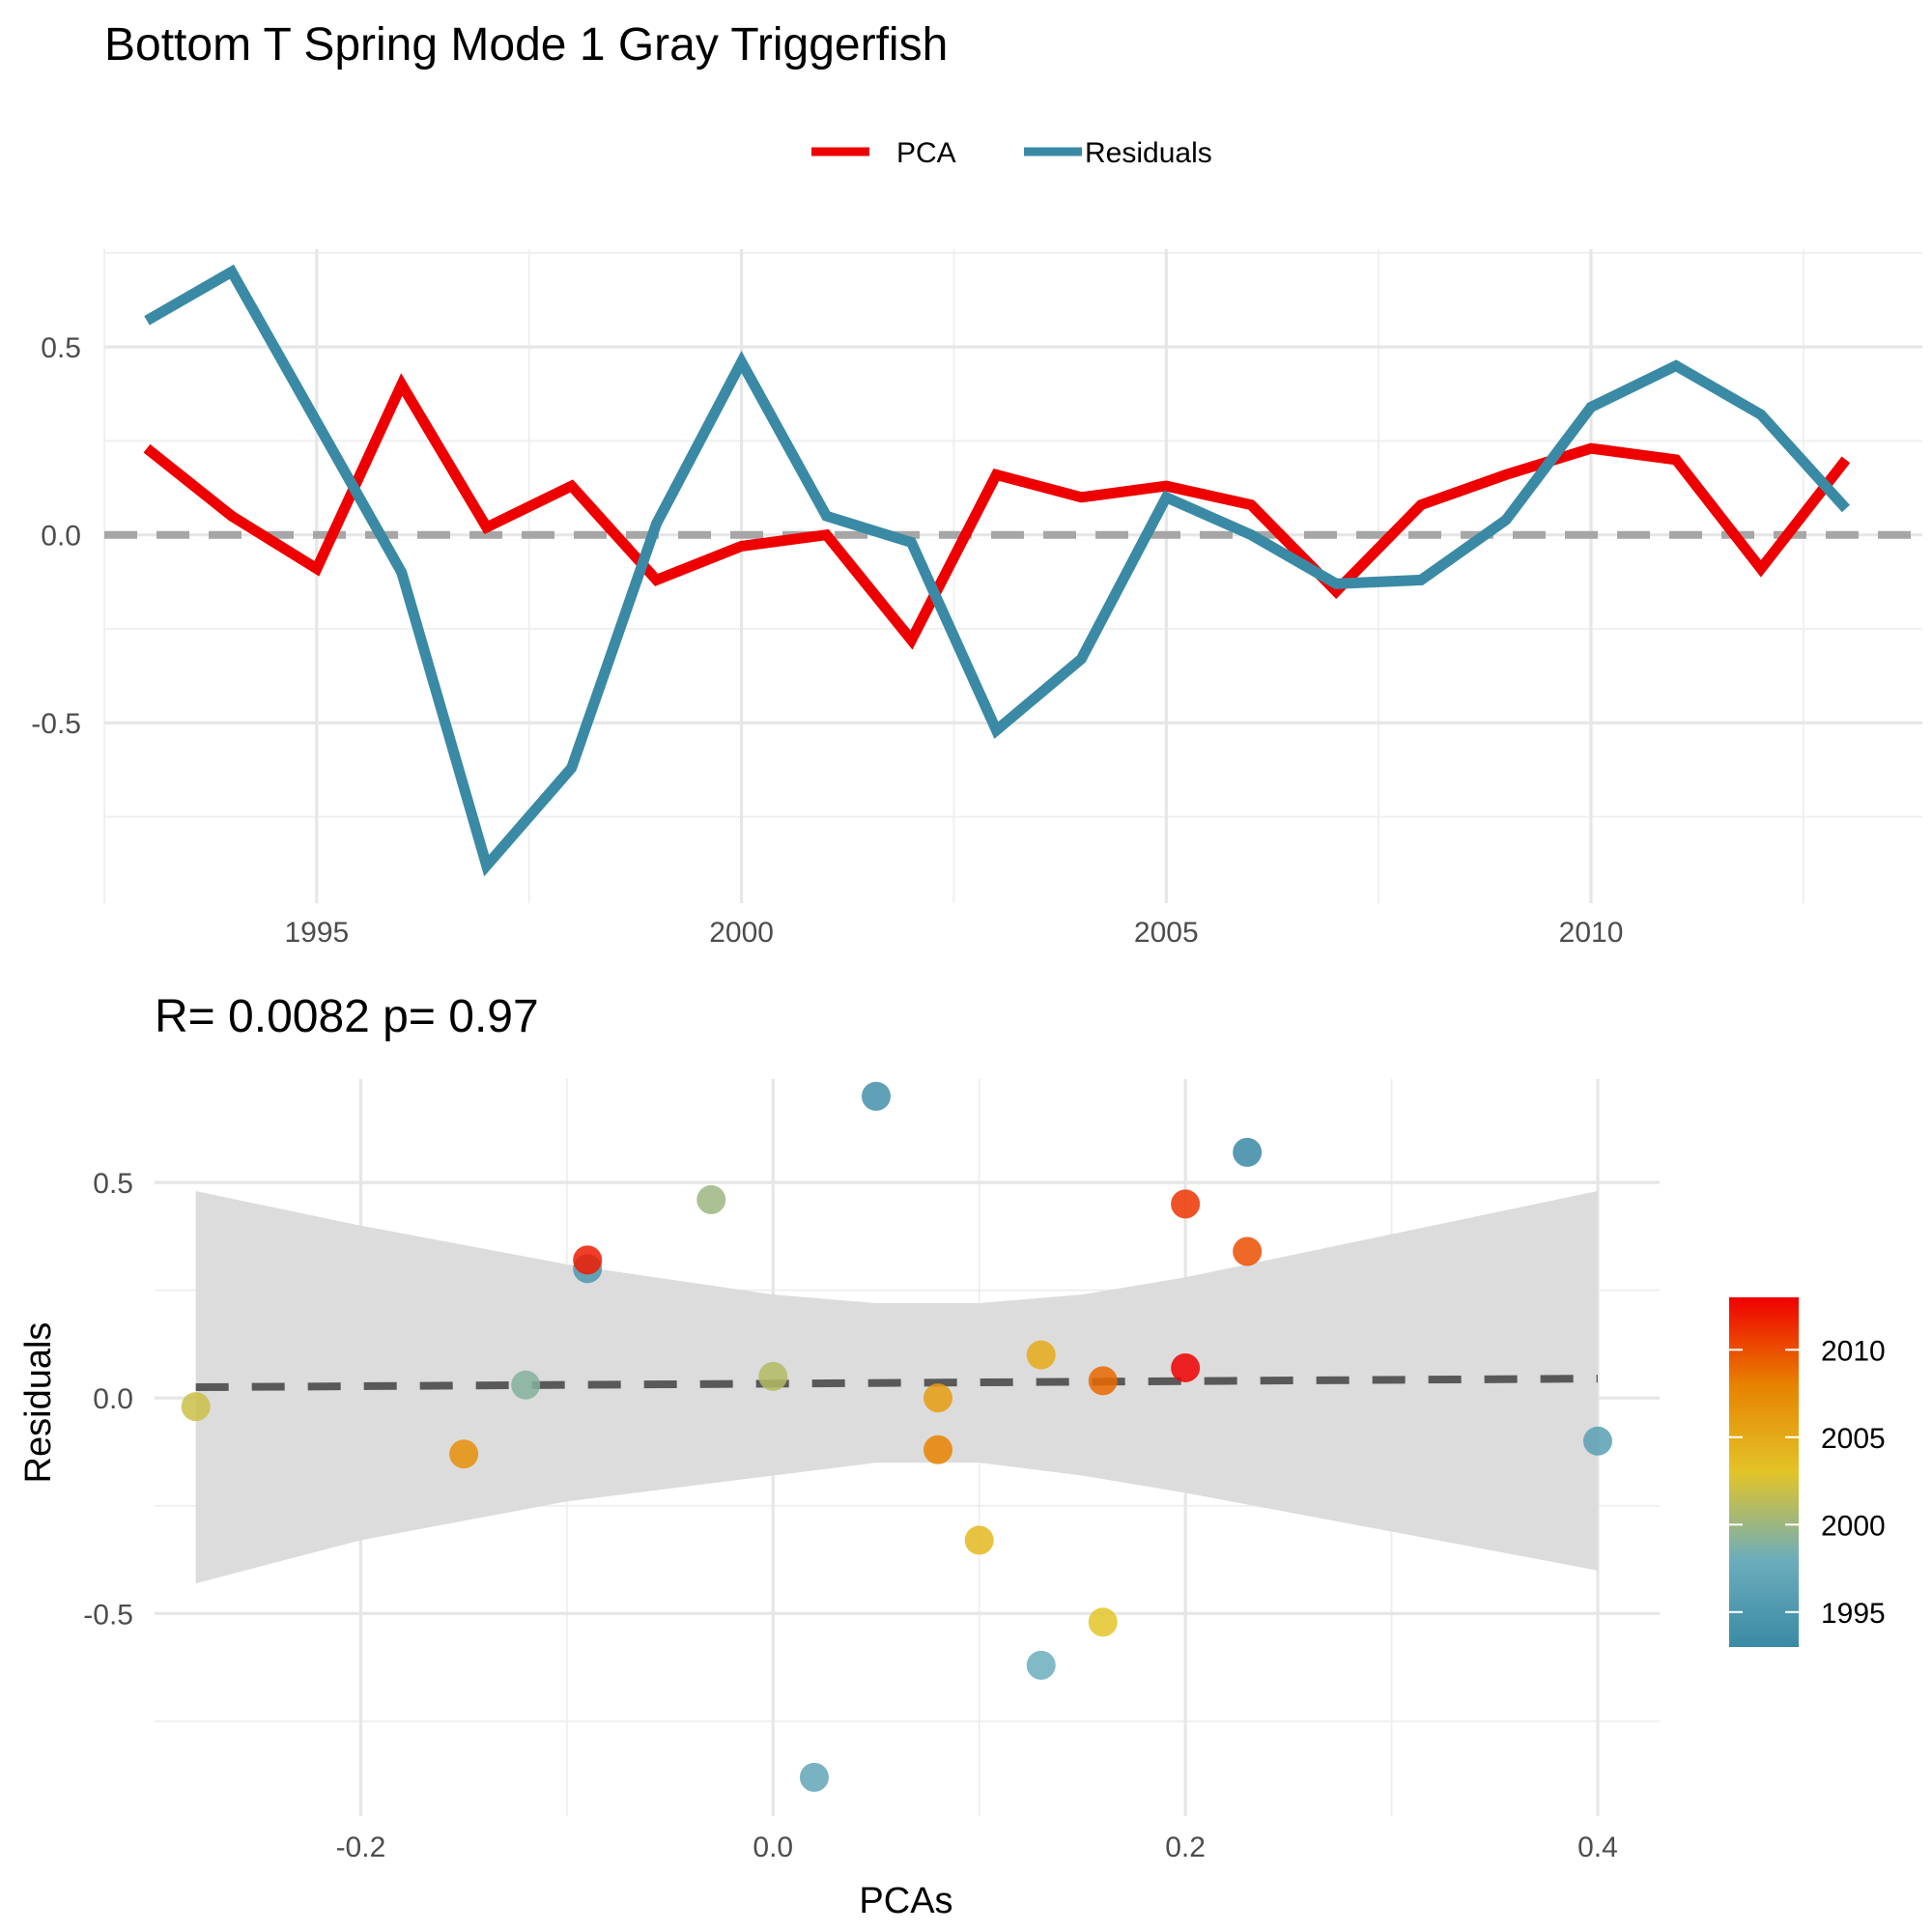 Image resolution: width=1932 pixels, height=1932 pixels. What do you see at coordinates (1853, 1439) in the screenshot?
I see `colorbar-tick-label: 2005` at bounding box center [1853, 1439].